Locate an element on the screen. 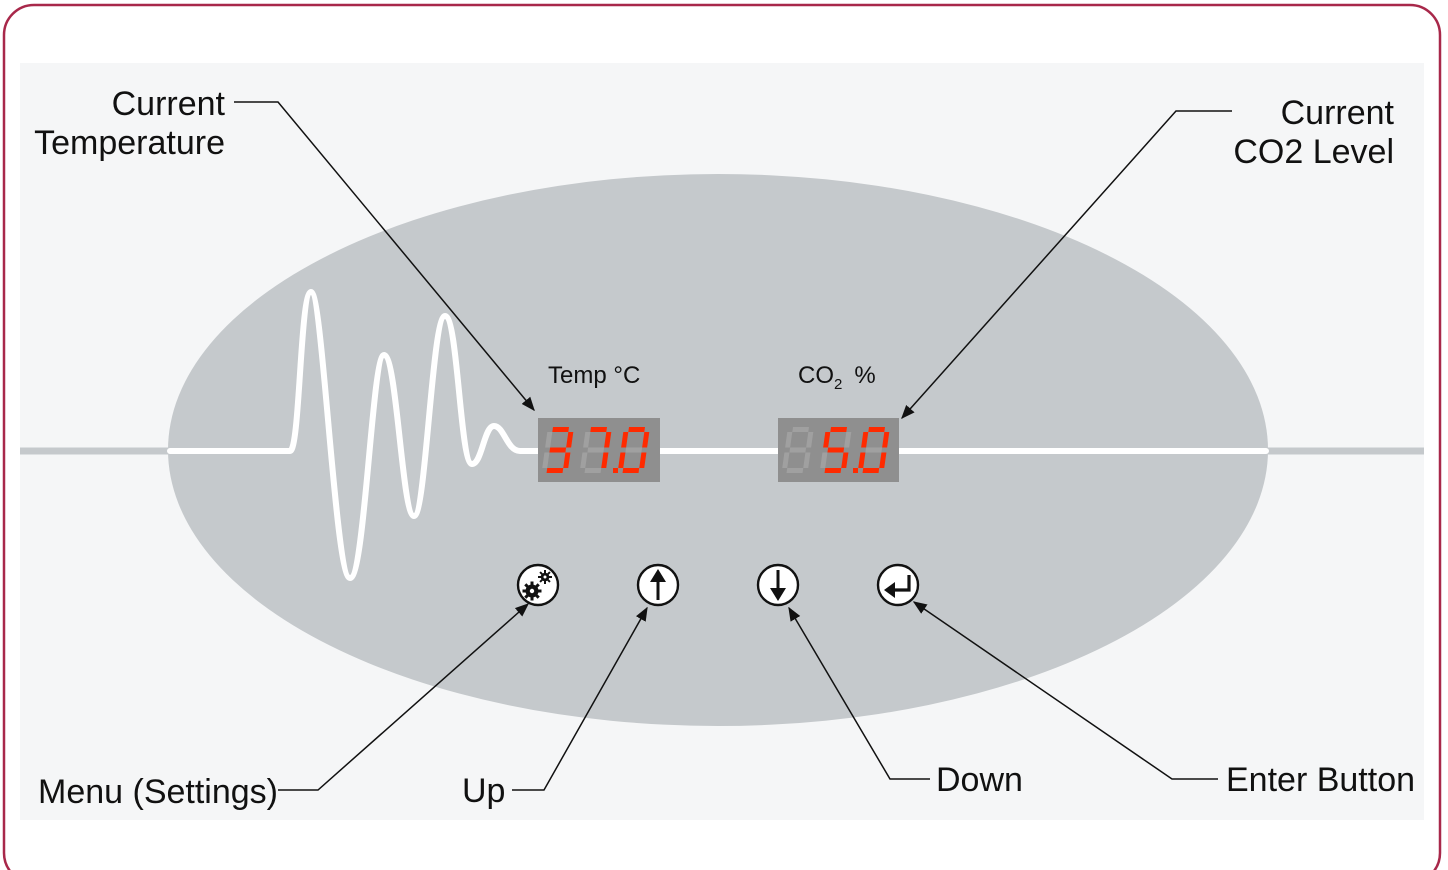 This screenshot has width=1448, height=870. callout-up: Up is located at coordinates (483, 791).